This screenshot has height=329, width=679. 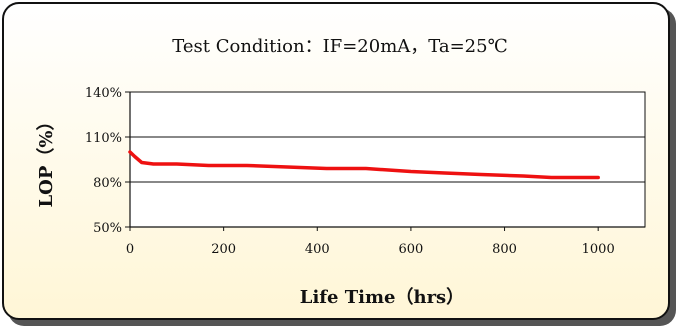 I want to click on x-tick-label: 1000, so click(x=598, y=249).